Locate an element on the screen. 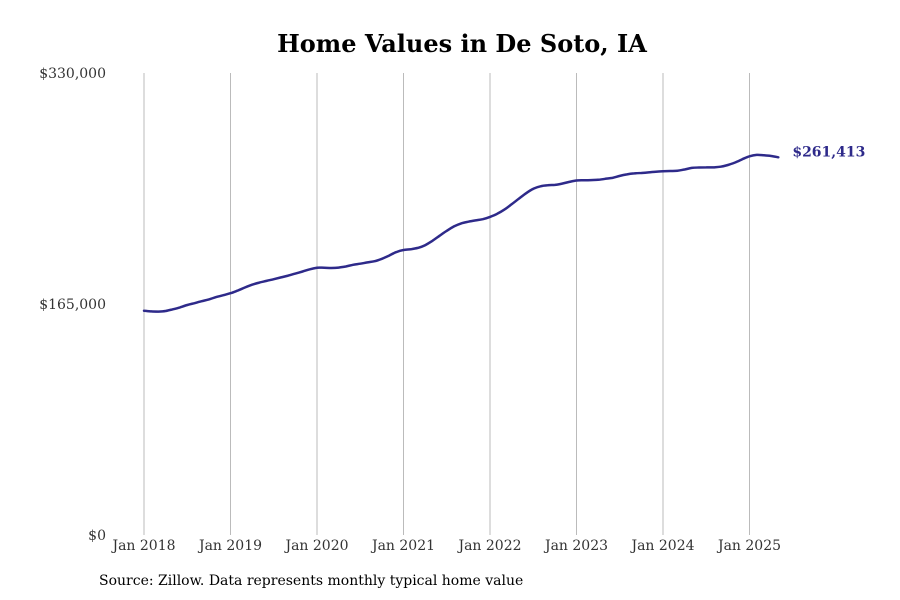 Image resolution: width=900 pixels, height=600 pixels. chart-title: Home Values in De Soto, IA is located at coordinates (462, 43).